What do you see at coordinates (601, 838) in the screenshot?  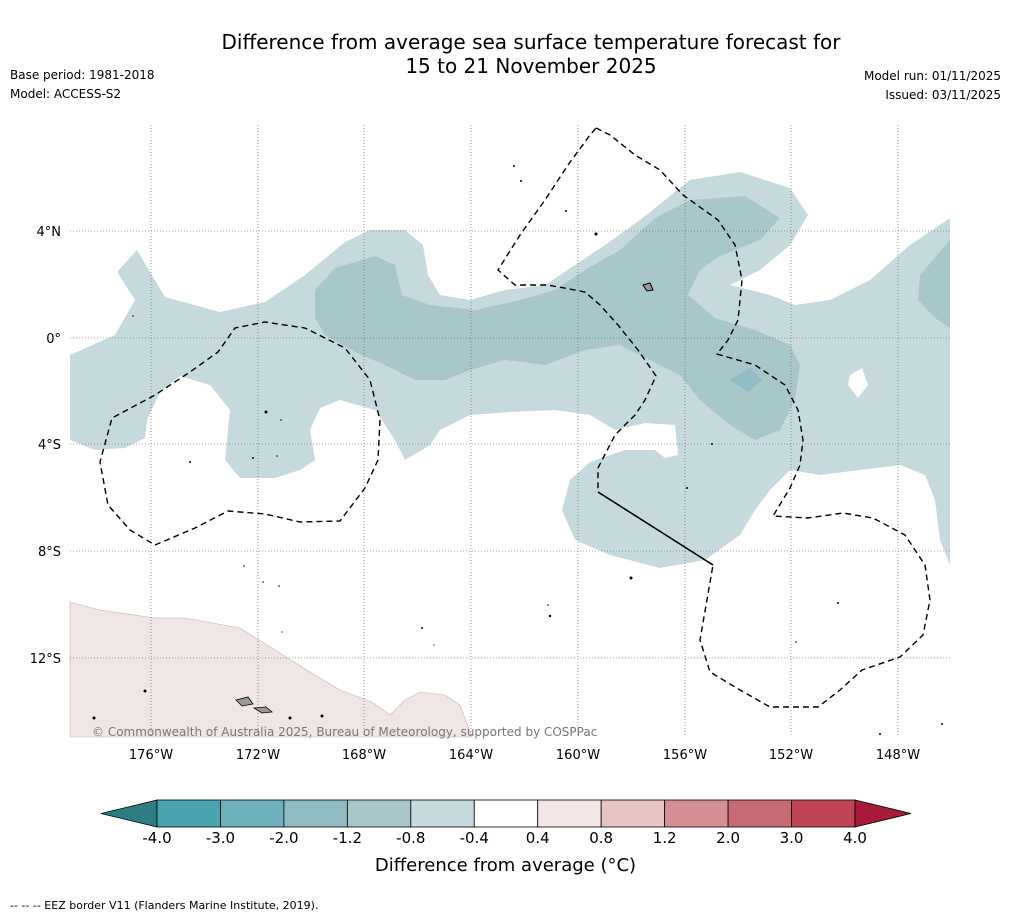 I see `colorbar-tick-label: 0.8` at bounding box center [601, 838].